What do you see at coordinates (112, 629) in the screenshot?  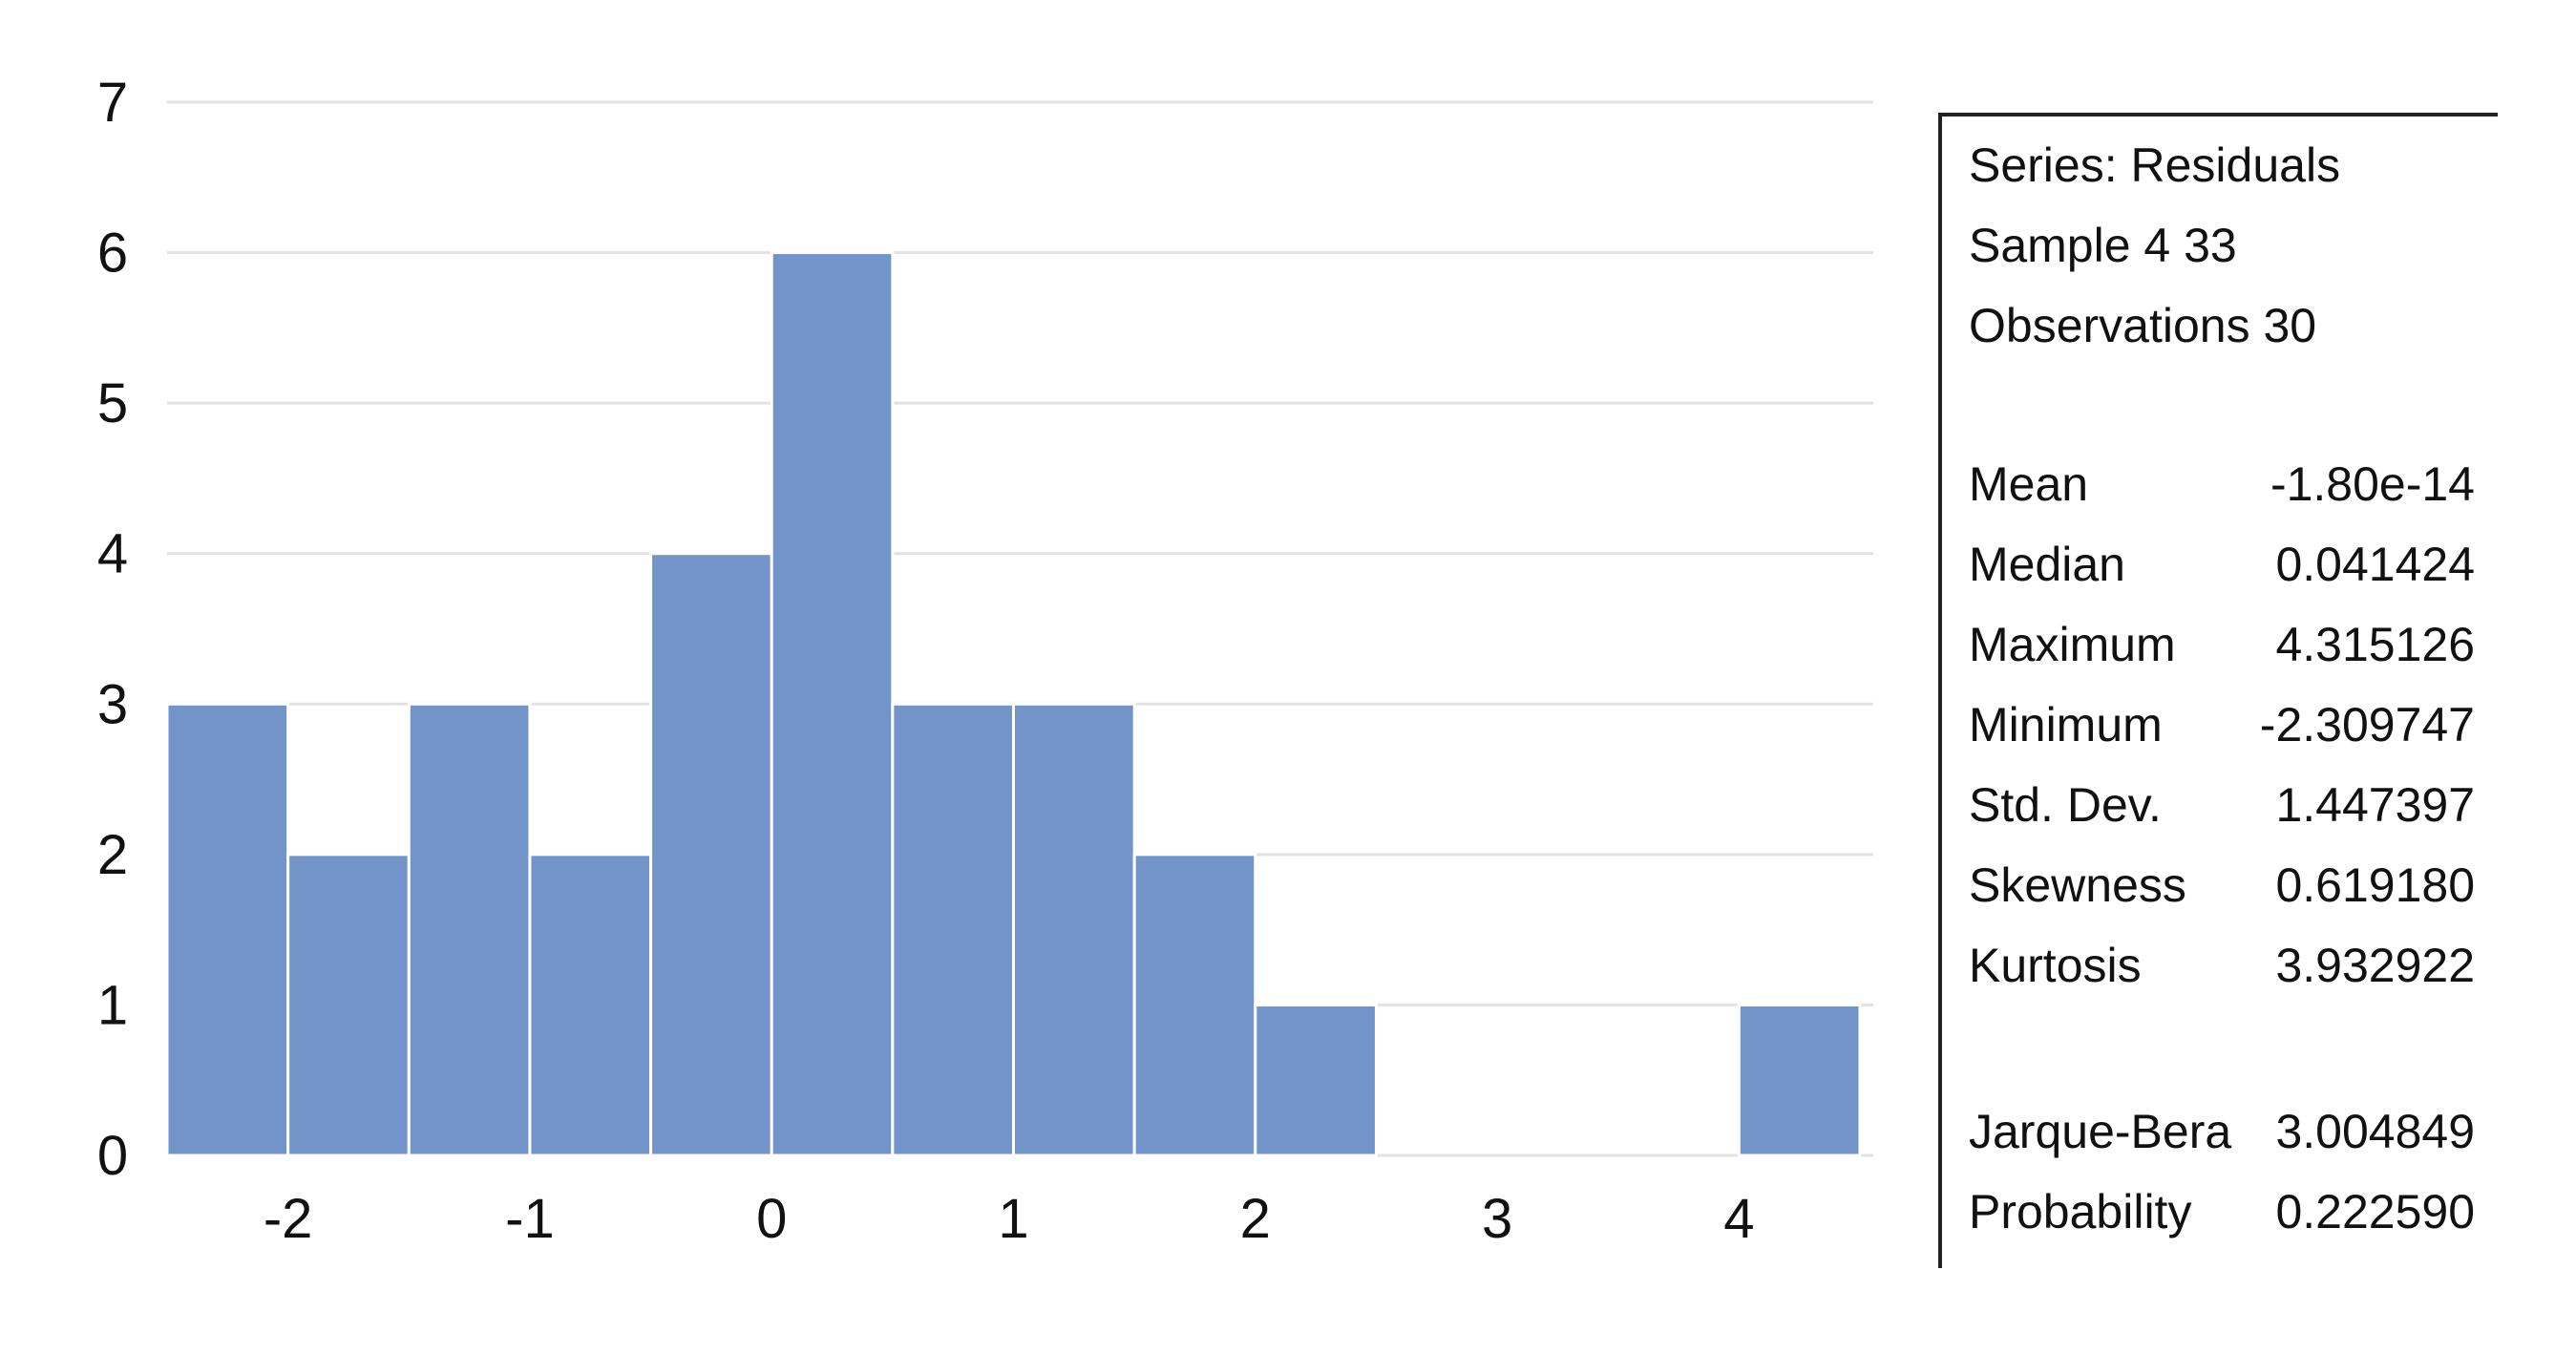 I see `y-axis-ticks: 0 1 2 3 4 5 6 7` at bounding box center [112, 629].